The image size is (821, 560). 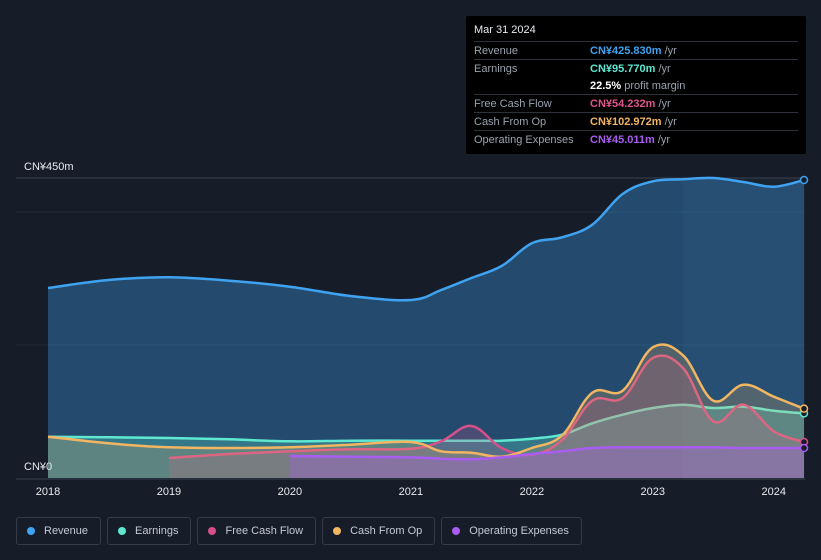 I want to click on legend-item: Operating Expenses, so click(x=511, y=531).